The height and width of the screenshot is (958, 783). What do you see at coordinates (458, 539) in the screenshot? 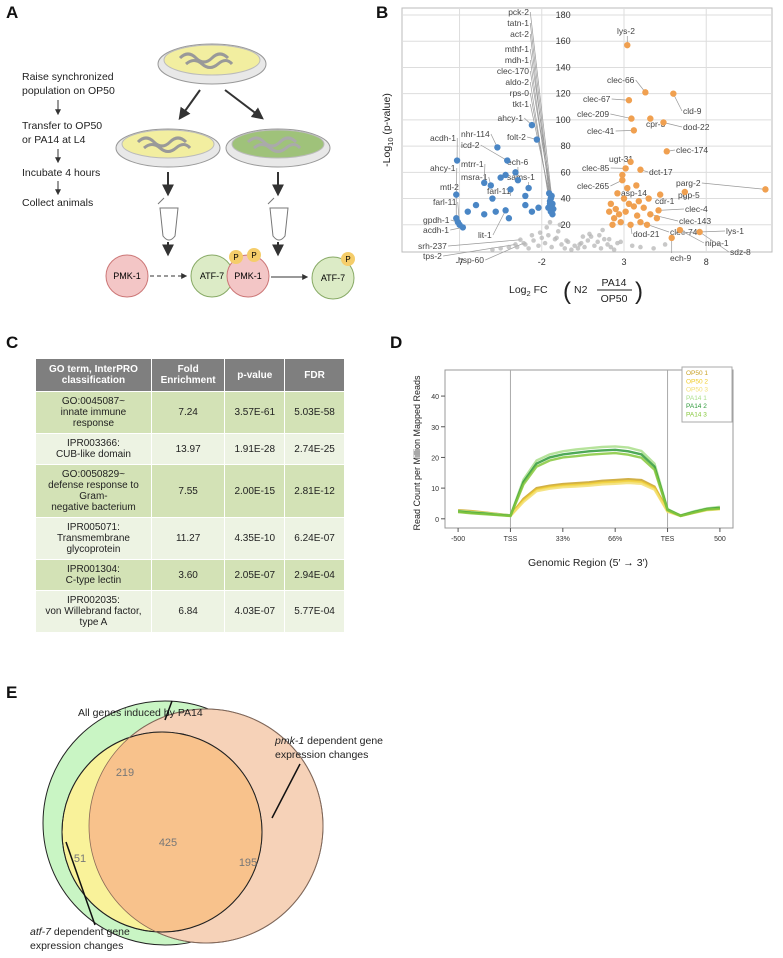
I see `x-tick-label: -500` at bounding box center [458, 539].